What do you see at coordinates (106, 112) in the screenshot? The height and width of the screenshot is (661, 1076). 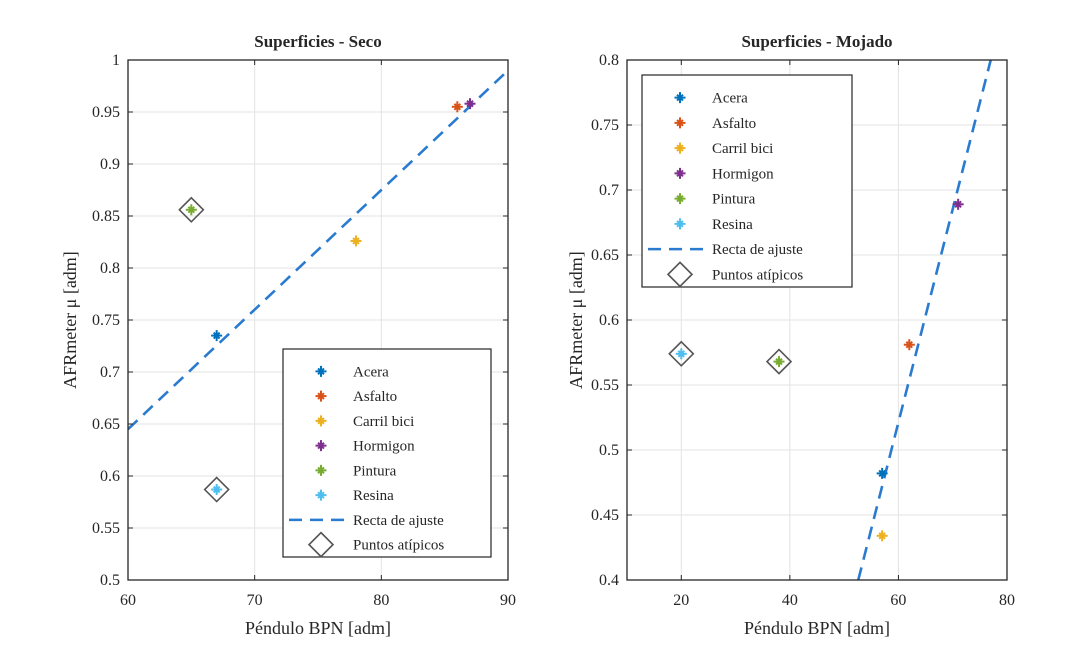 I see `y-tick-label: 0.95` at bounding box center [106, 112].